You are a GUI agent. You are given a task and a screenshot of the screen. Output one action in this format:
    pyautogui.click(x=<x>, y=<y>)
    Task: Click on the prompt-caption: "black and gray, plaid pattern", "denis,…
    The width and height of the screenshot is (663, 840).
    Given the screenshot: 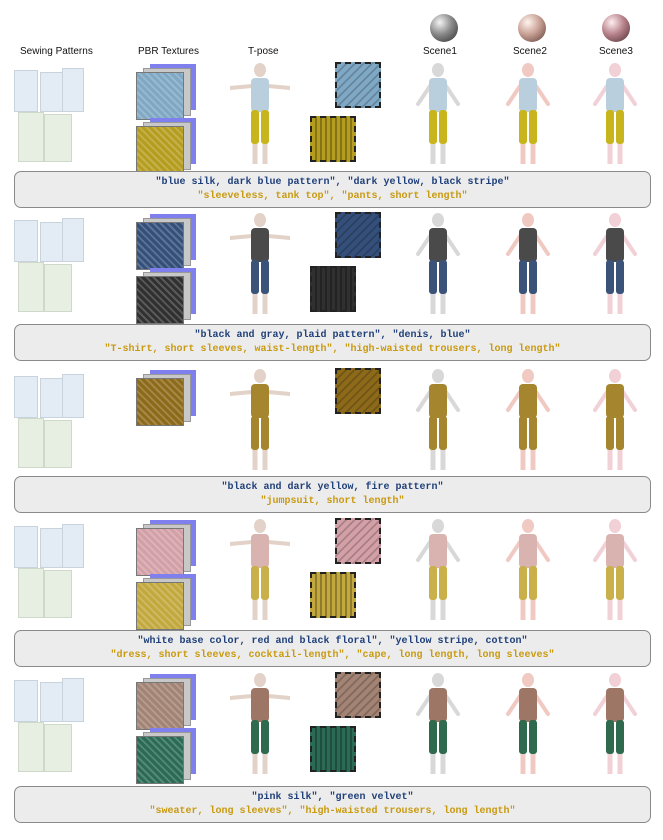 What is the action you would take?
    pyautogui.click(x=332, y=342)
    